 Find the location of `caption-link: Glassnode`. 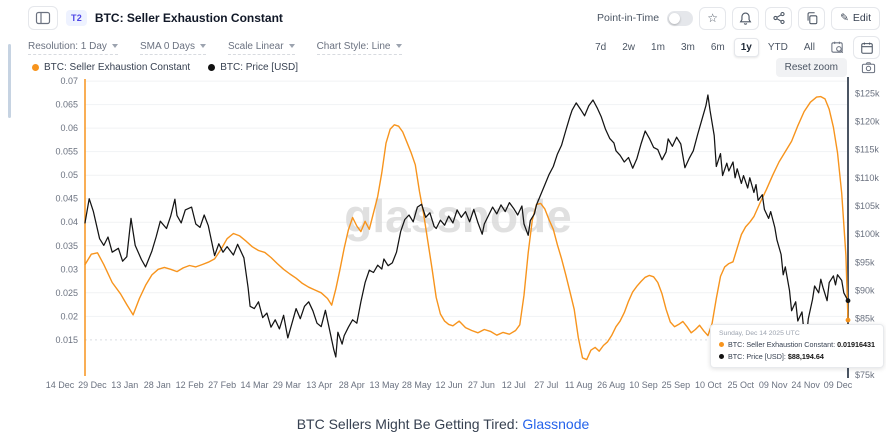

caption-link: Glassnode is located at coordinates (556, 424).